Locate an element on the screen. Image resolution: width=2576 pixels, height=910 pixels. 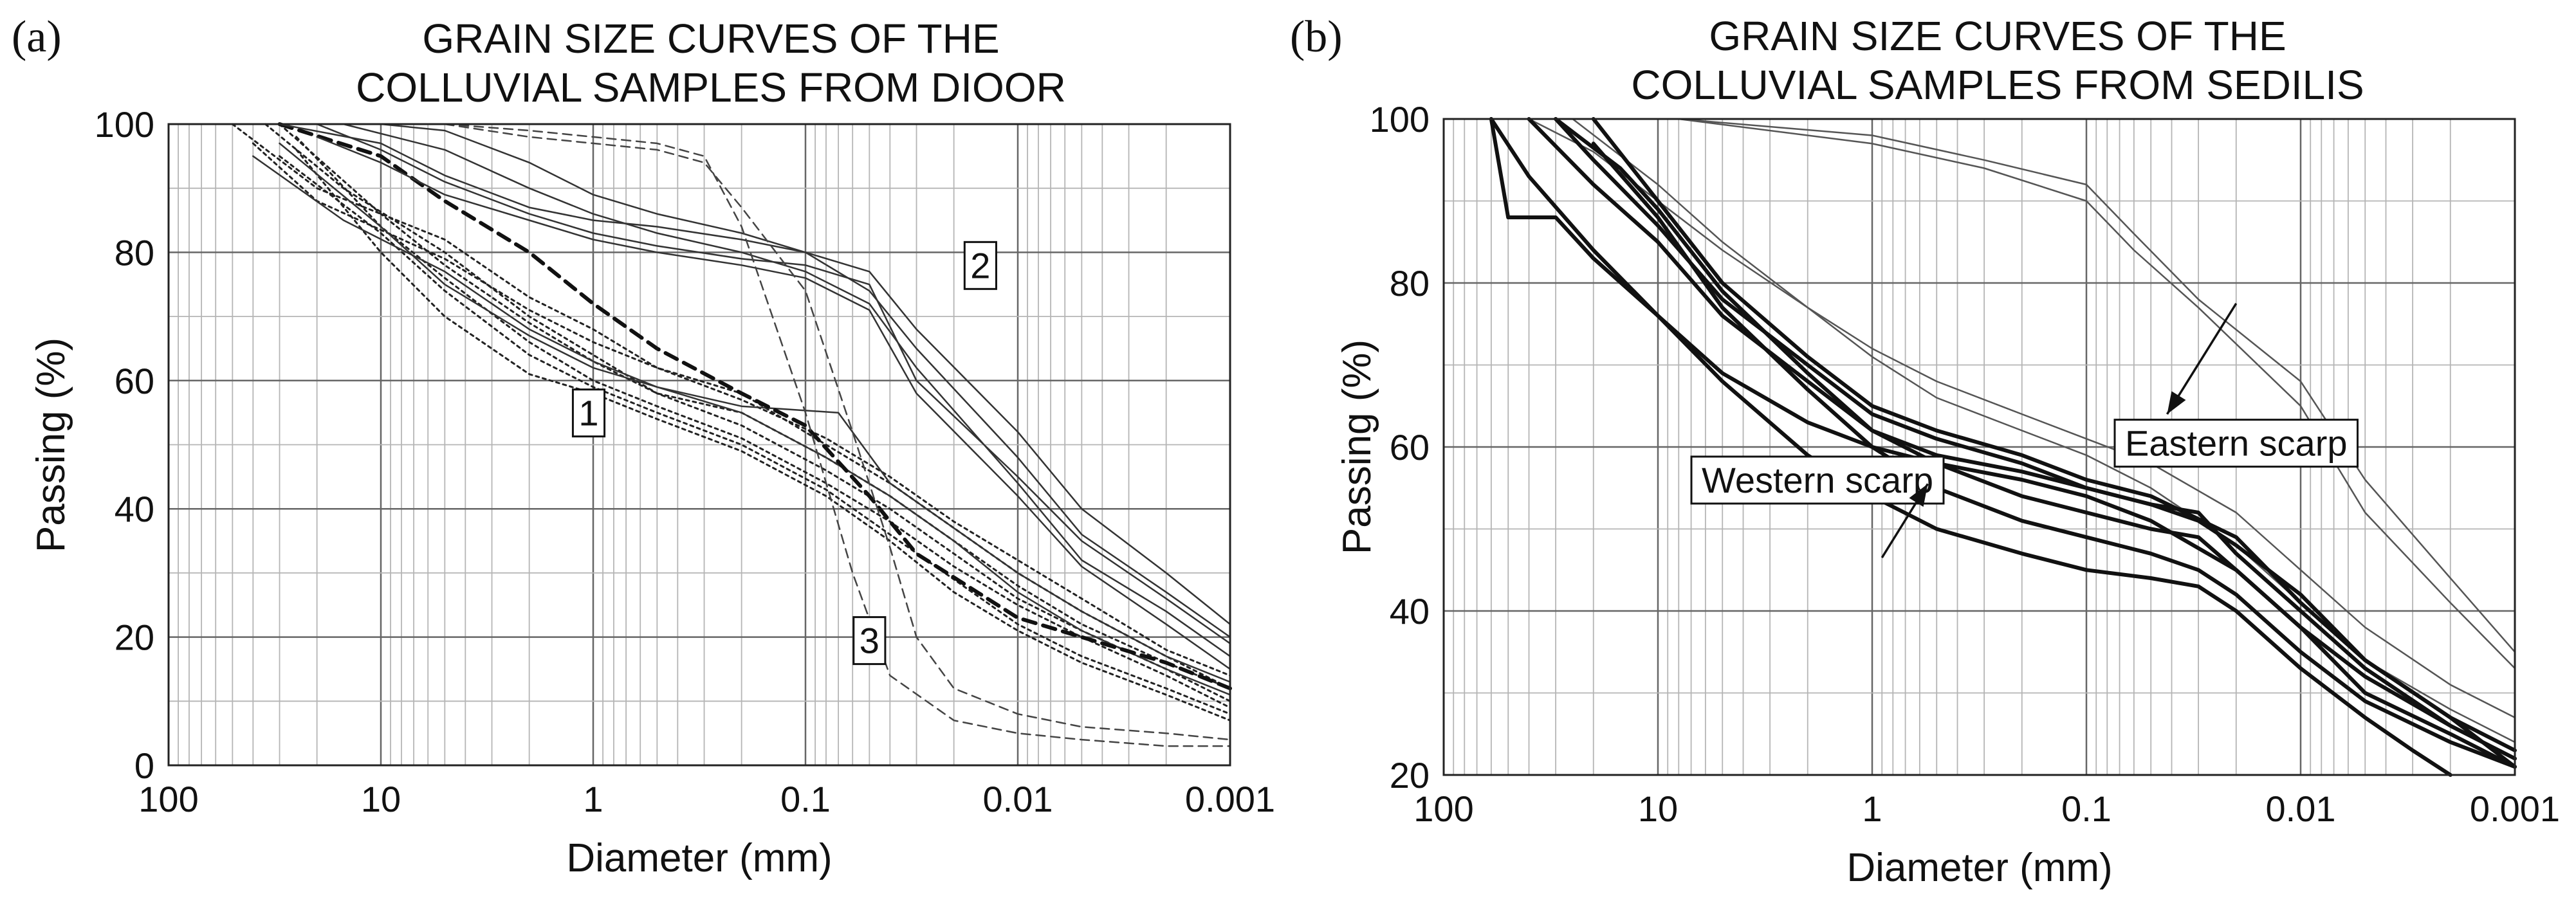
annotation-label: Eastern scarp is located at coordinates (2236, 443).